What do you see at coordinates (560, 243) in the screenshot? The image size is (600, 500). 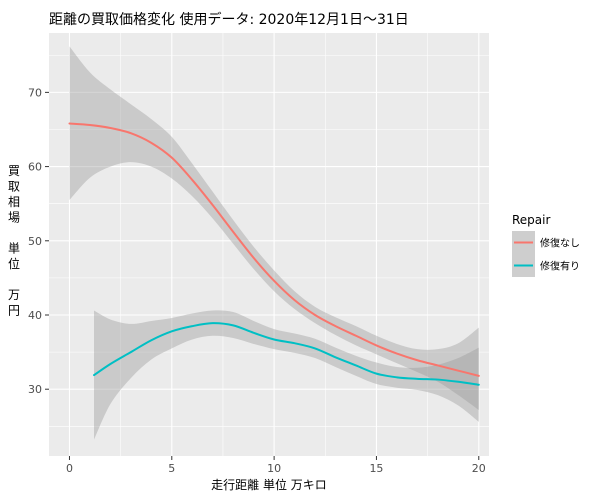 I see `legend-label-series-1: 修復なし` at bounding box center [560, 243].